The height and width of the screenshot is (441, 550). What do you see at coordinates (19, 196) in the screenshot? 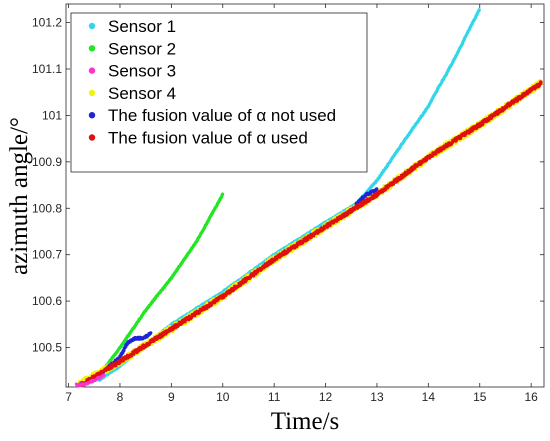
I see `y-axis-title: azimuth angle/°` at bounding box center [19, 196].